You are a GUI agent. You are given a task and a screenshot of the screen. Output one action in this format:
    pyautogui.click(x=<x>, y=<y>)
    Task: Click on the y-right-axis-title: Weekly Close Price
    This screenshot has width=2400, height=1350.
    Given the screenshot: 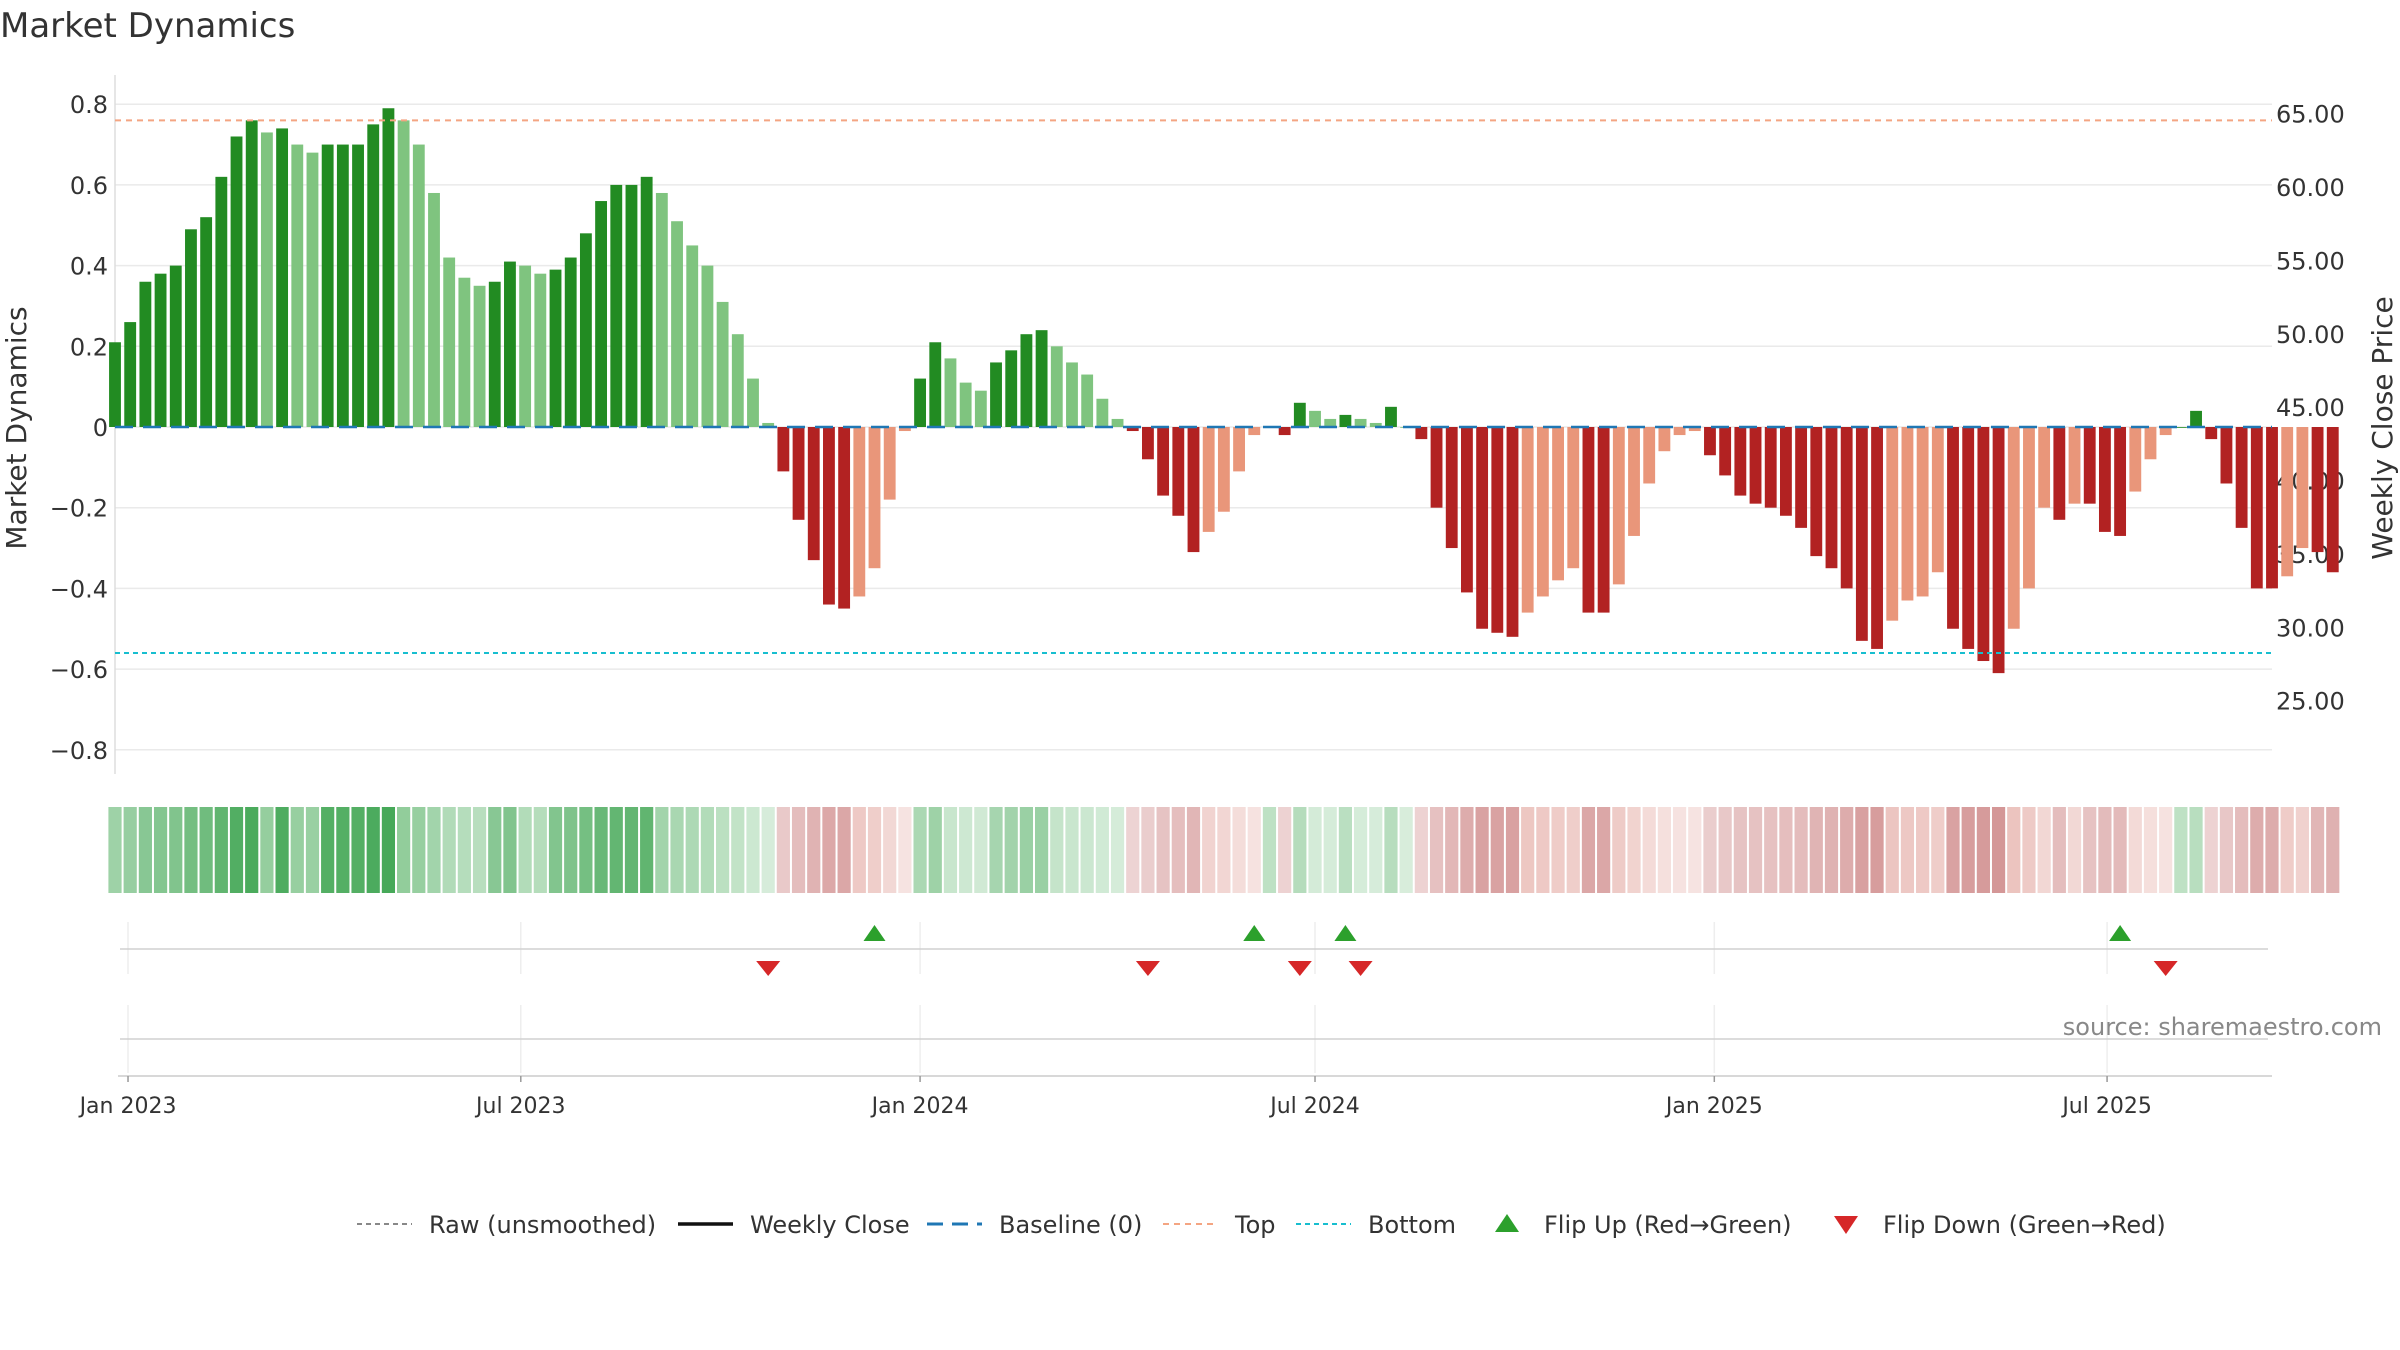 What is the action you would take?
    pyautogui.click(x=2382, y=427)
    